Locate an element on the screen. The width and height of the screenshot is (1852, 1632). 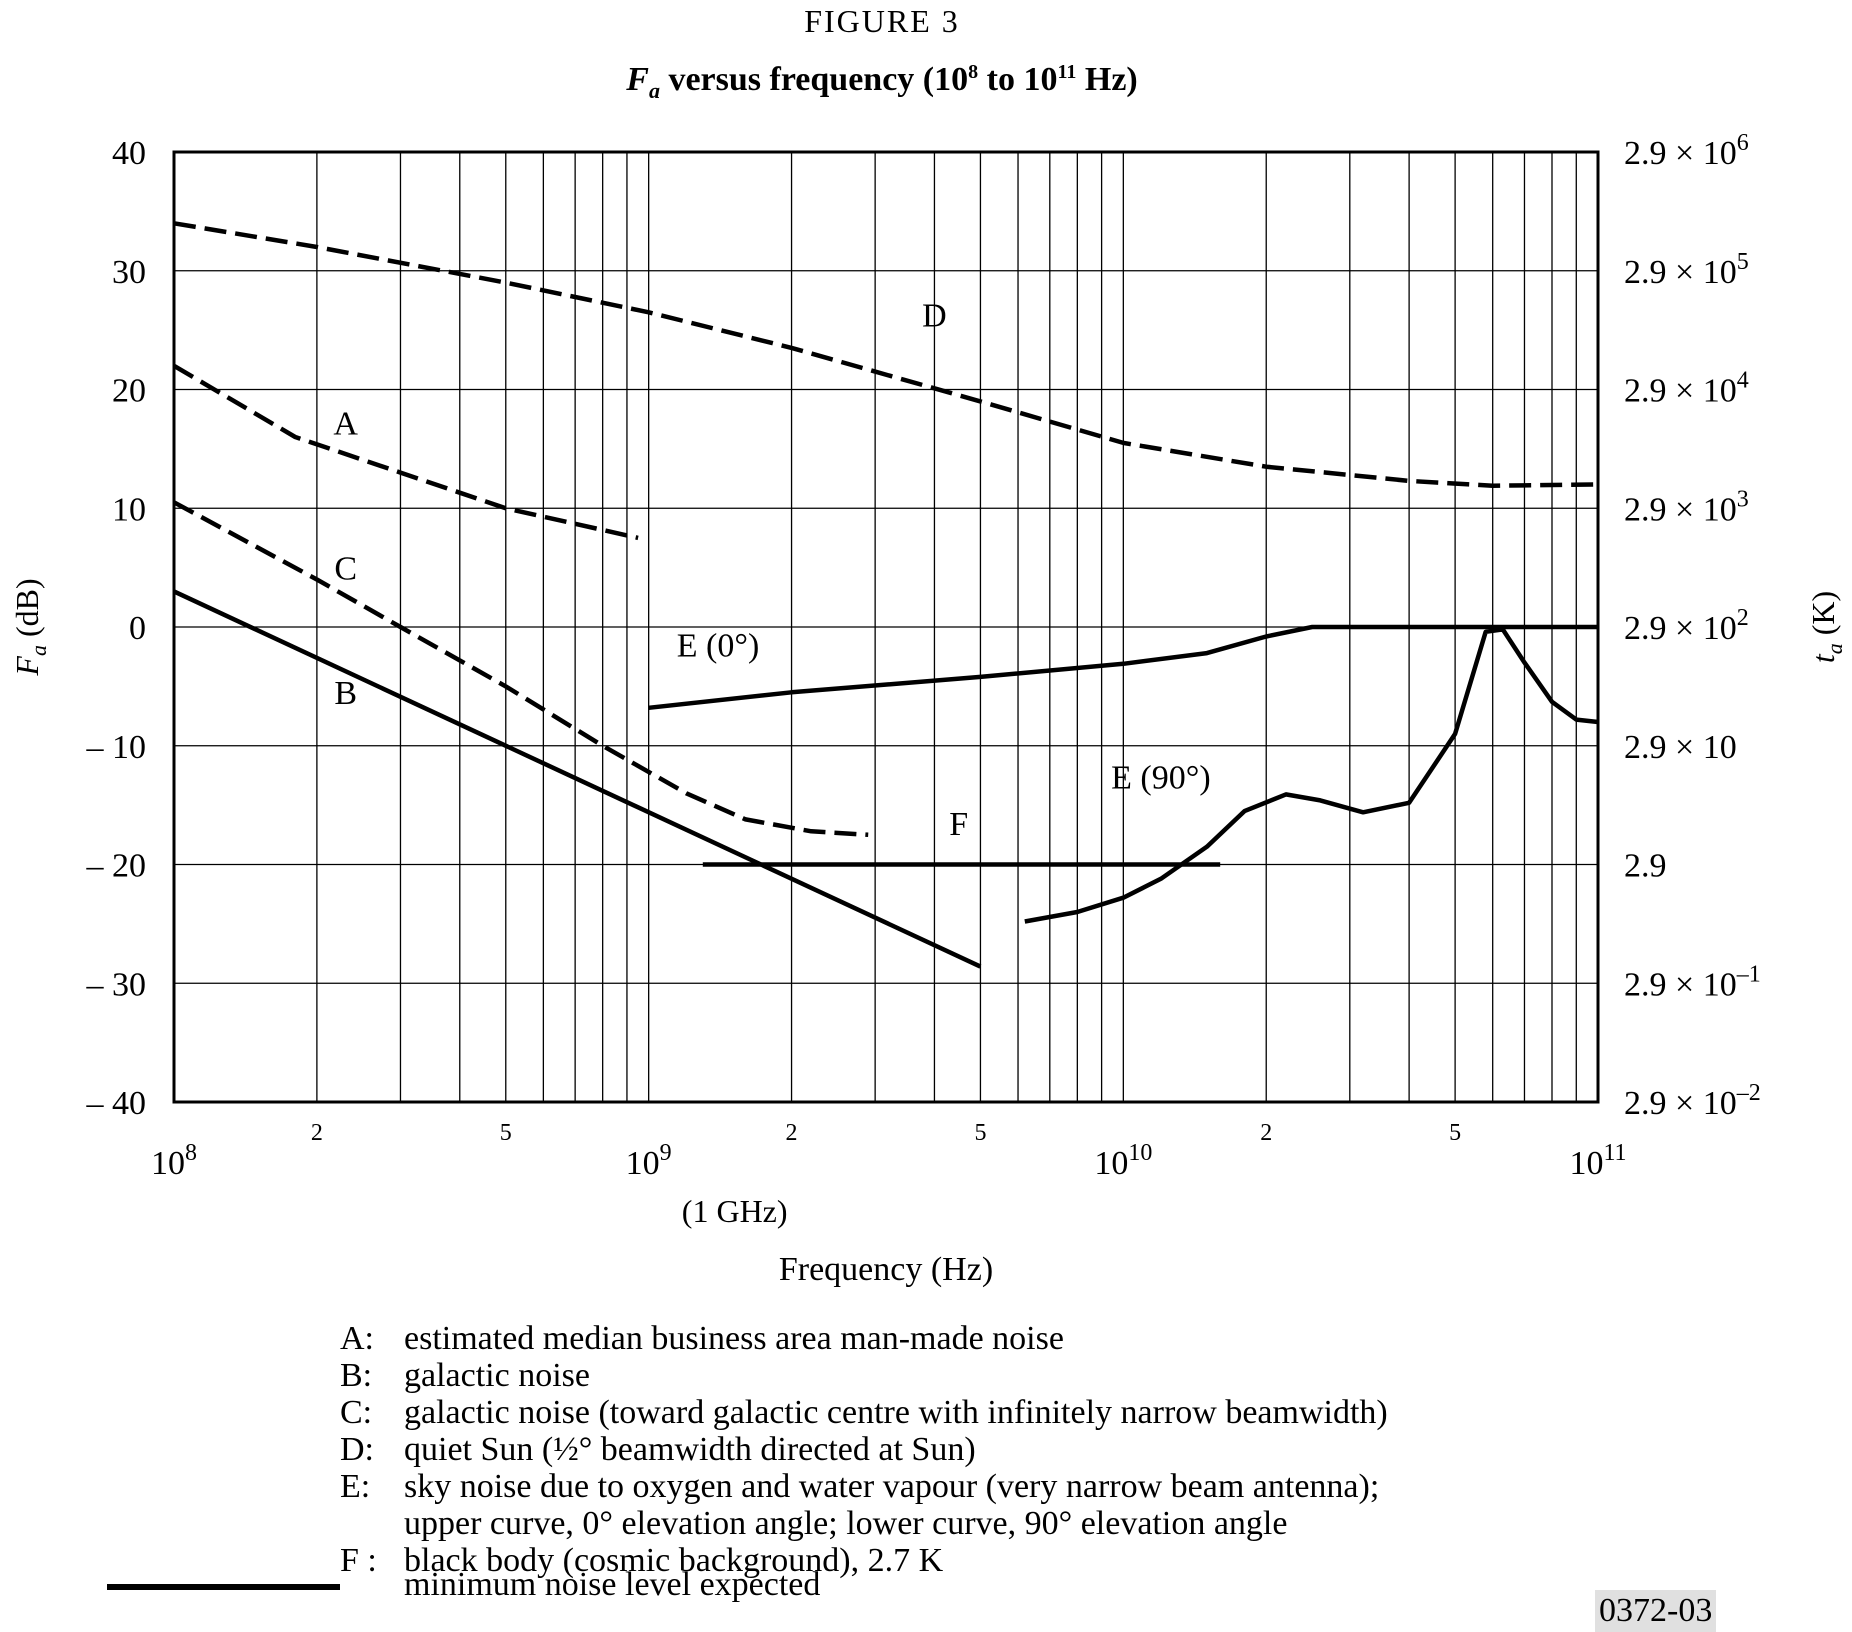
legend-key: E: is located at coordinates (355, 1486).